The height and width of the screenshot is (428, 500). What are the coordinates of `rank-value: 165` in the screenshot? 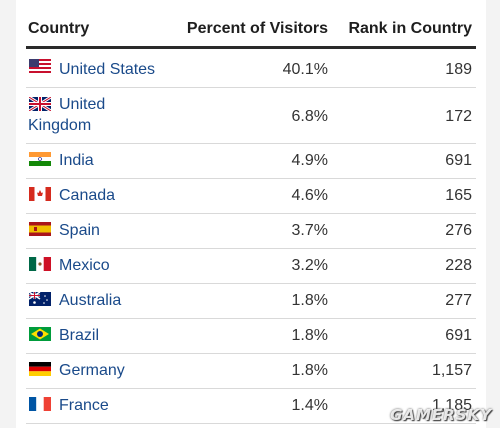 It's located at (458, 195).